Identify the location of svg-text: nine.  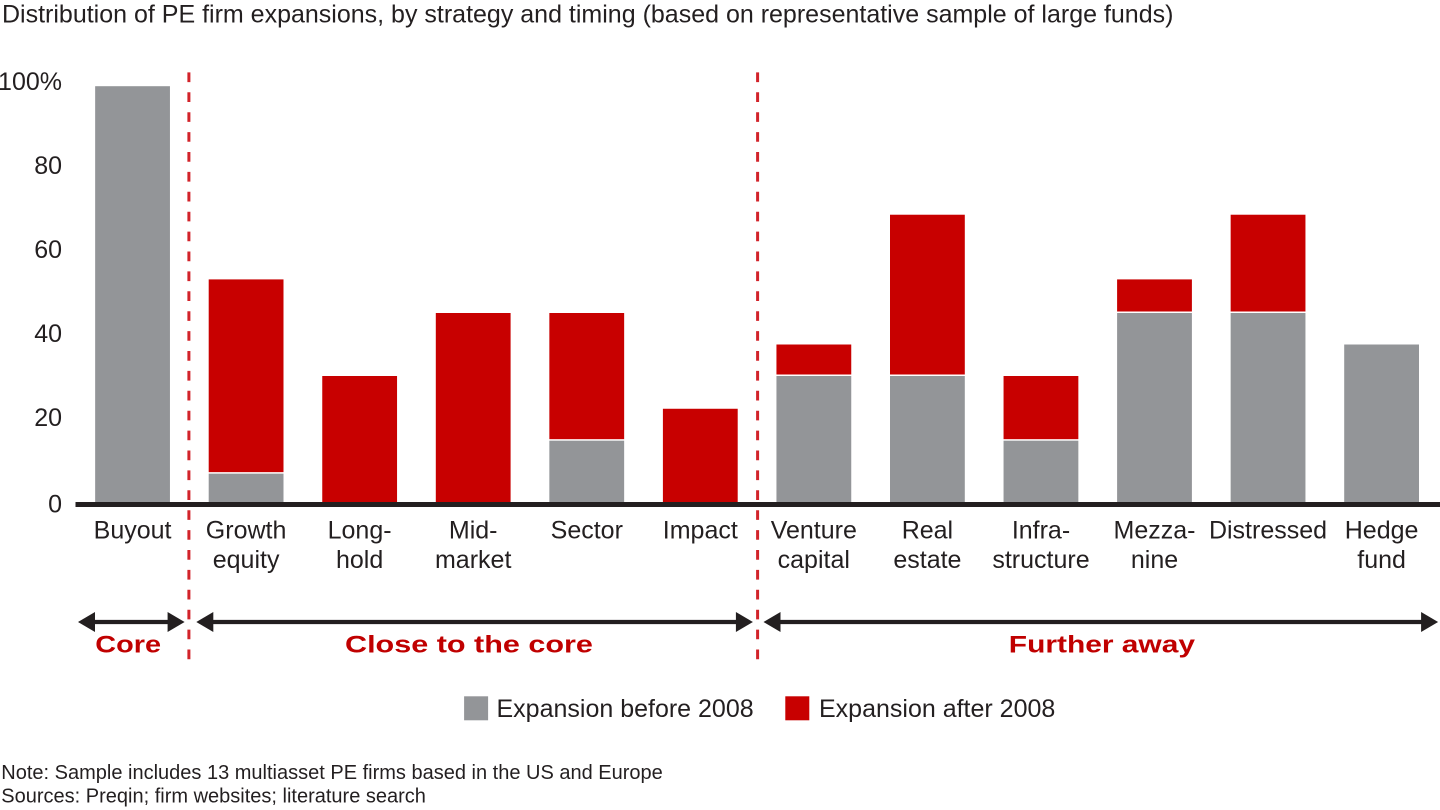
(1154, 560).